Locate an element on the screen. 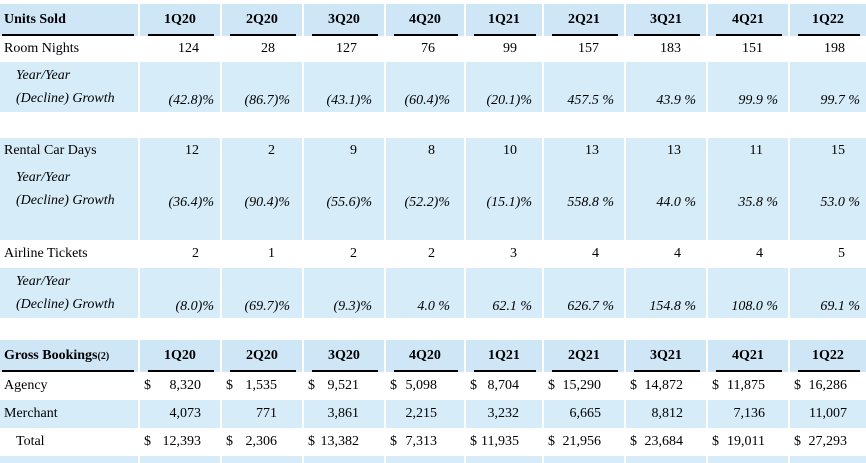 This screenshot has width=866, height=463. amount-value: 7,313 is located at coordinates (421, 441).